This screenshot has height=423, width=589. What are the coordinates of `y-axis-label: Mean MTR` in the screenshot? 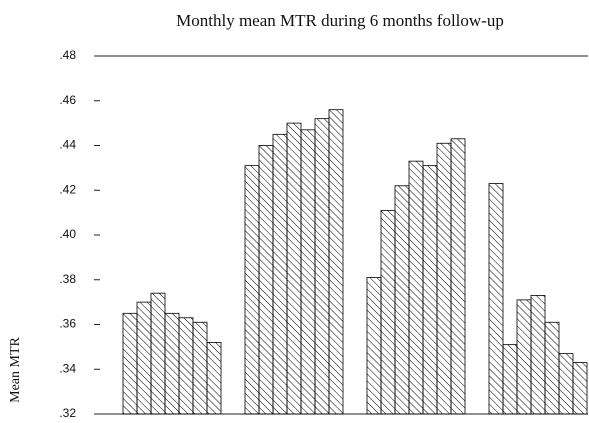 It's located at (15, 369).